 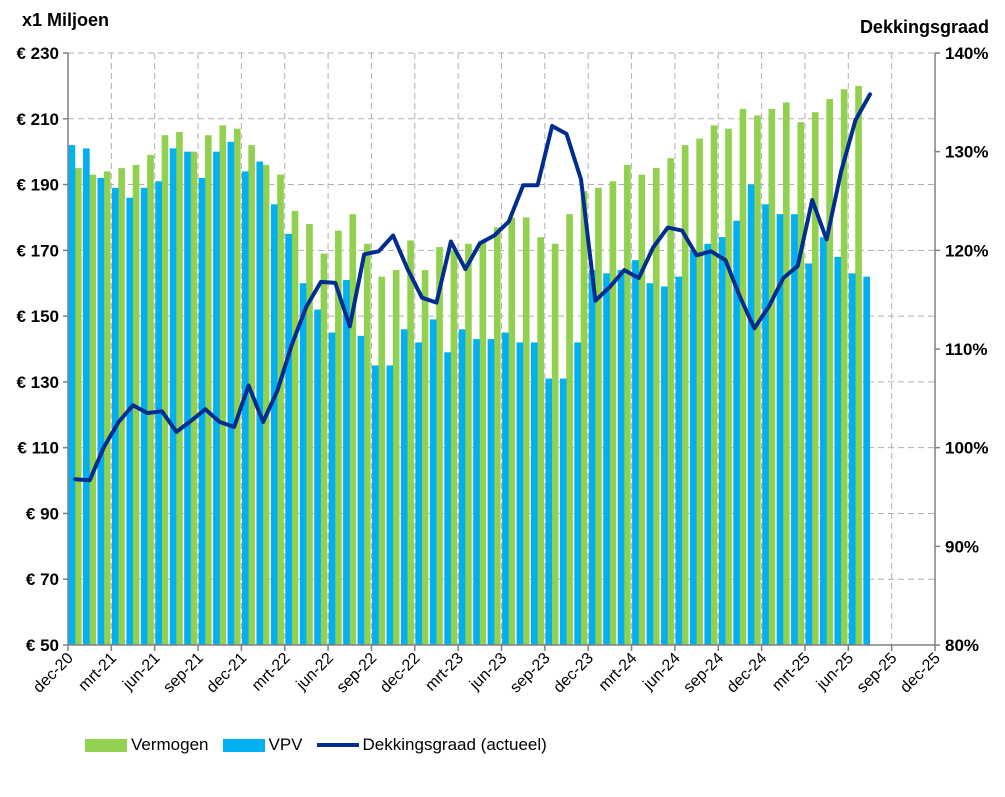 I want to click on x-tick-label: sep-22, so click(x=357, y=673).